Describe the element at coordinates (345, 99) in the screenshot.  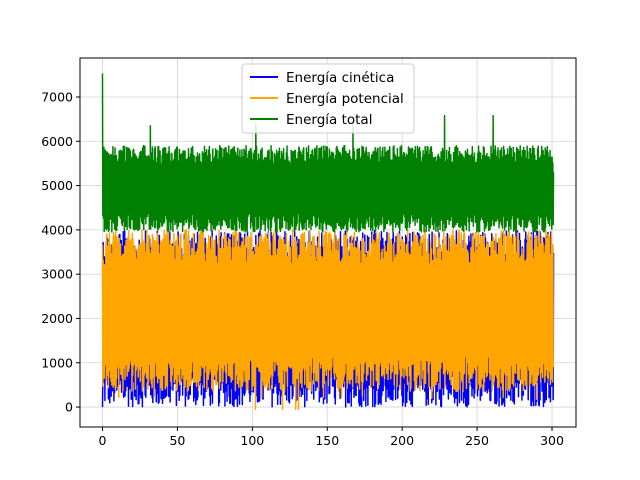
I see `legend-label-potential: Energía potencial` at that location.